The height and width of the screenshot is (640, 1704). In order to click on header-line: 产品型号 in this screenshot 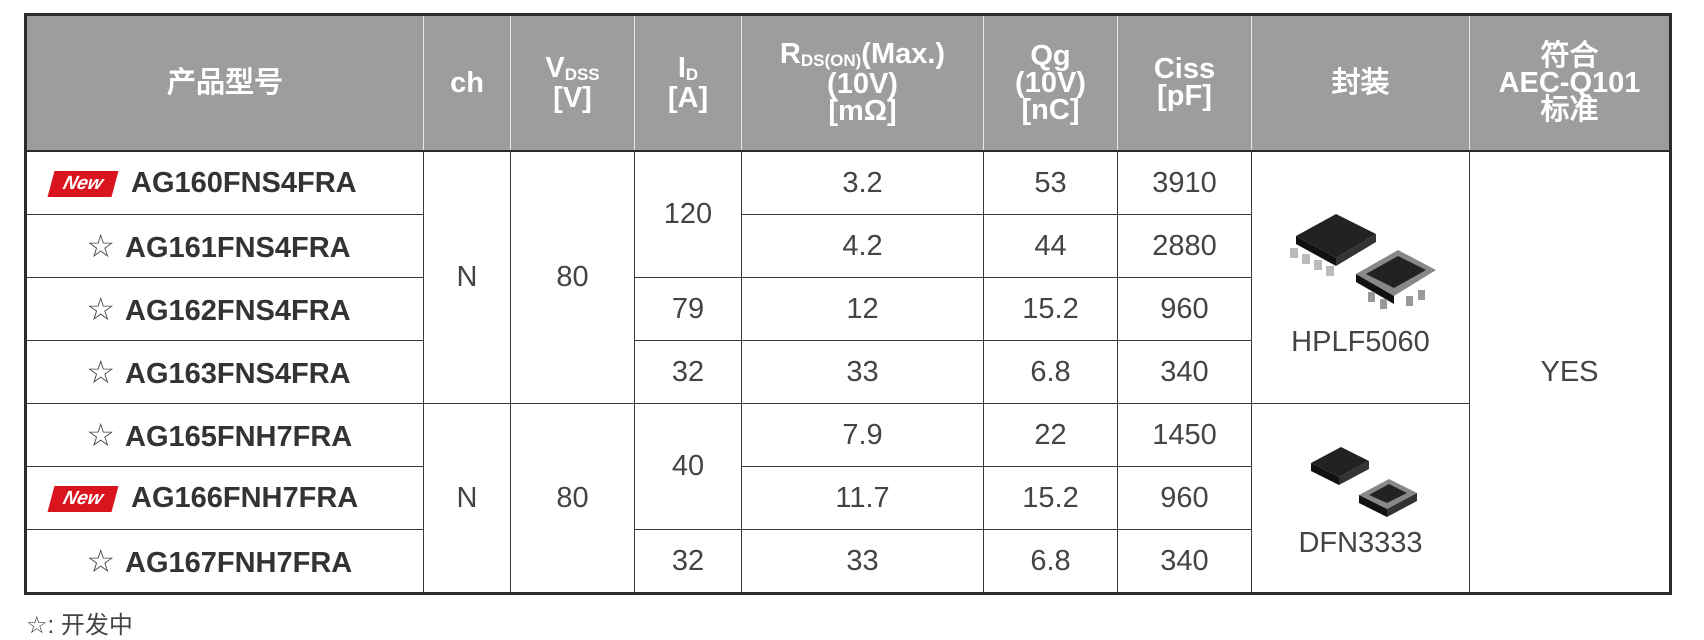, I will do `click(224, 82)`.